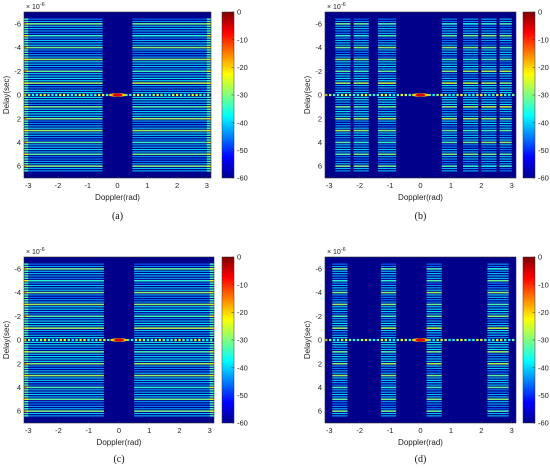 This screenshot has width=550, height=470. I want to click on y-tick-label: 2, so click(320, 118).